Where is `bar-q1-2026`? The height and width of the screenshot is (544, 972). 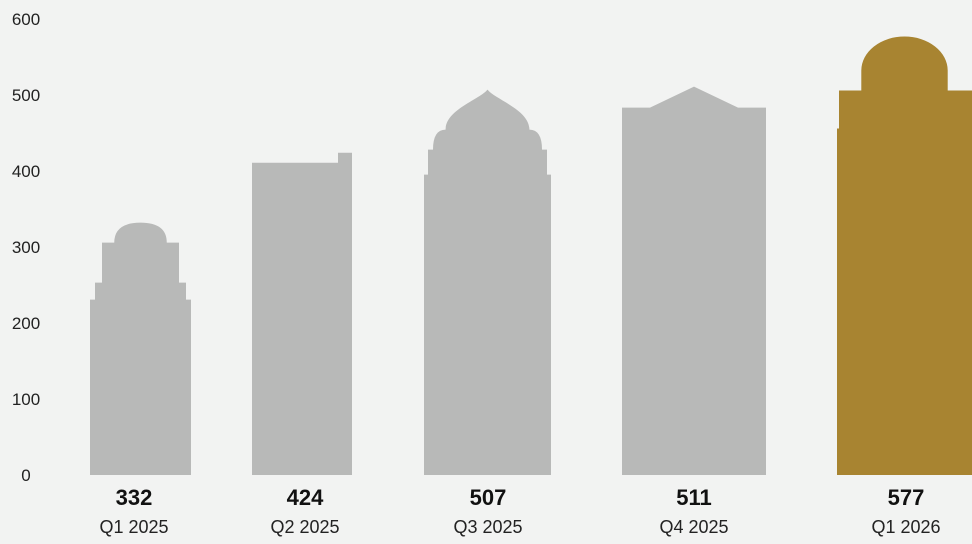
bar-q1-2026 is located at coordinates (904, 256).